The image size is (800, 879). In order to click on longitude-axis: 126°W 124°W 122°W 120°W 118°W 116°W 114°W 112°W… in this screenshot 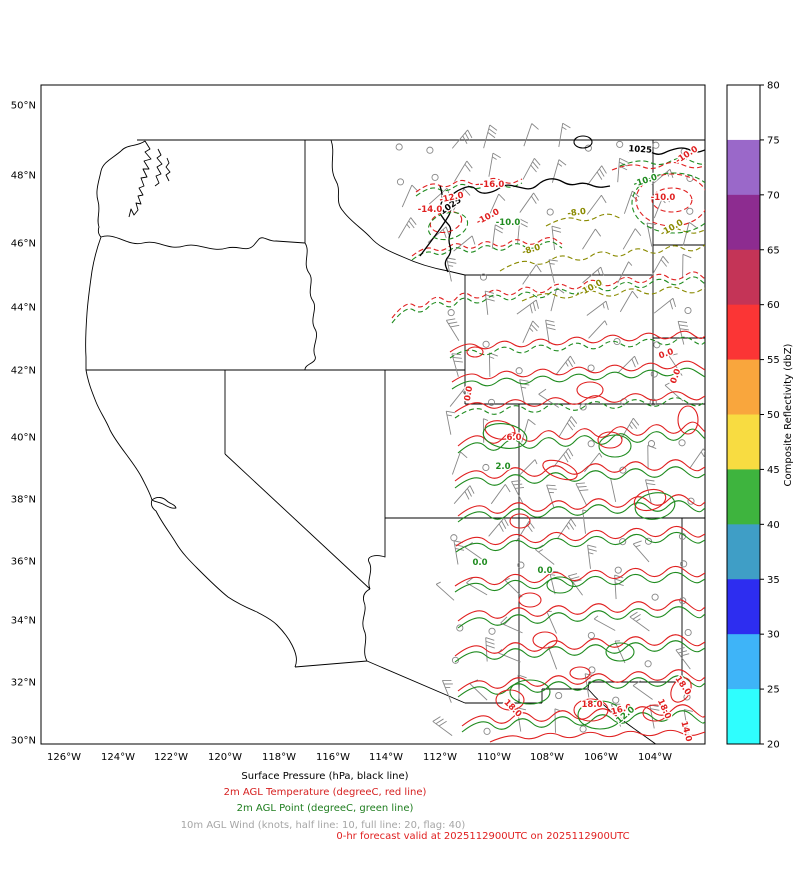, I will do `click(359, 757)`.